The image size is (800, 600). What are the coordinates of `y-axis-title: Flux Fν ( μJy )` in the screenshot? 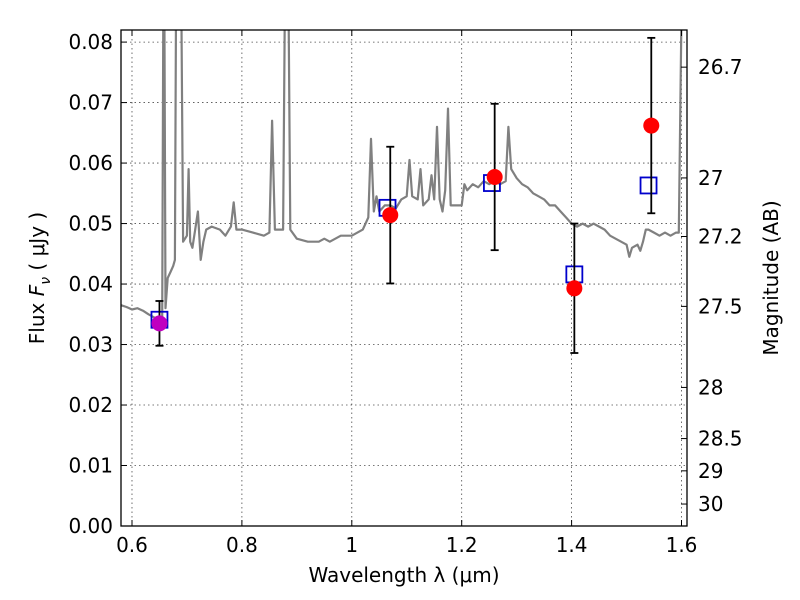 It's located at (39, 278).